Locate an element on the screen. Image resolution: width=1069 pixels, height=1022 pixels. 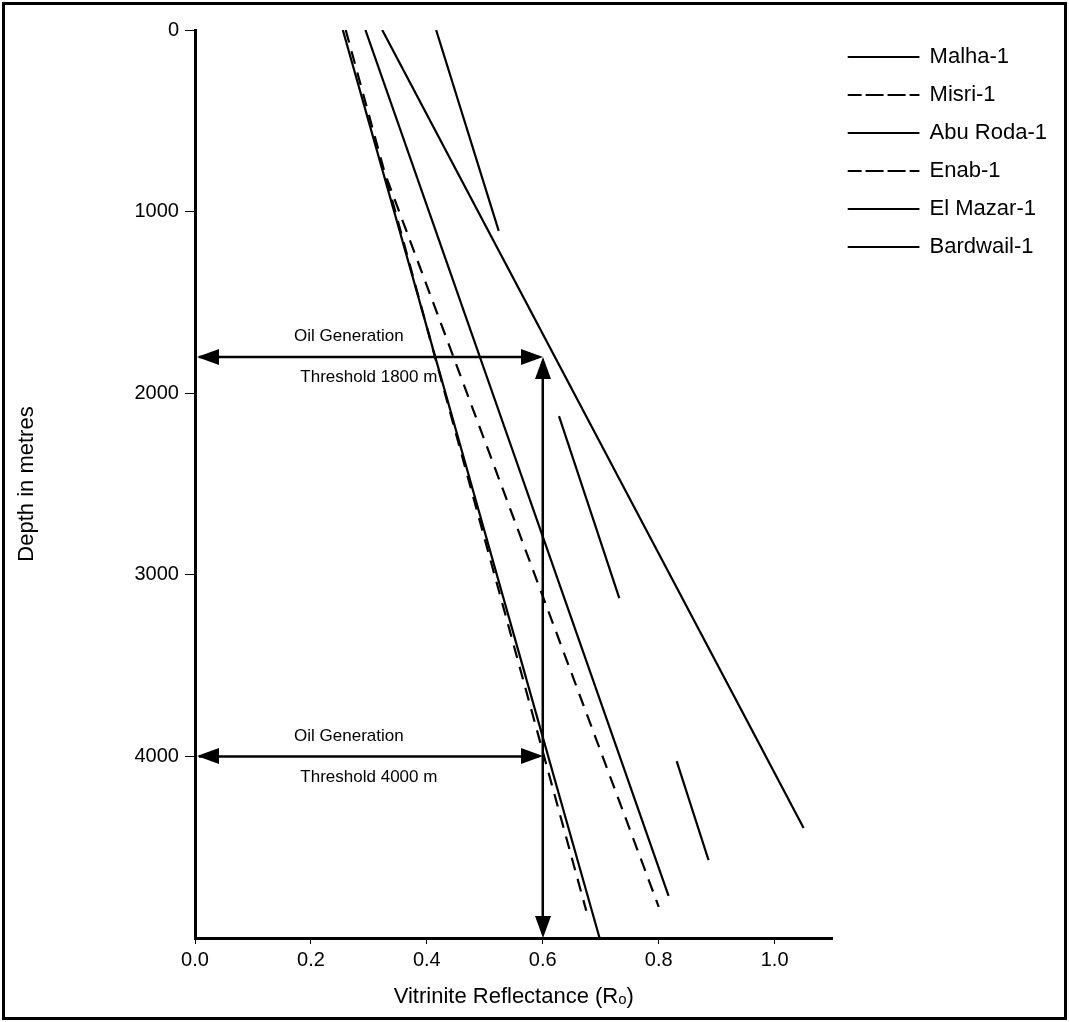
legend-label: Malha-1 is located at coordinates (969, 56).